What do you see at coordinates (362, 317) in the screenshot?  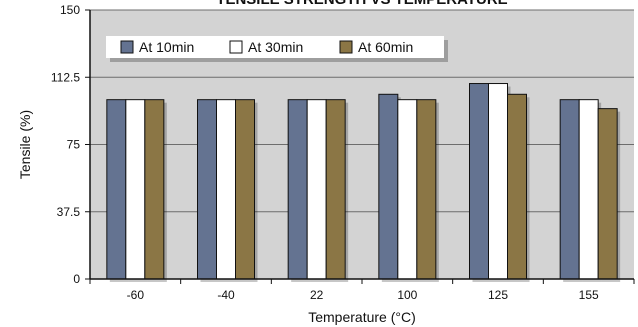 I see `x-axis-title: Temperature (°C)` at bounding box center [362, 317].